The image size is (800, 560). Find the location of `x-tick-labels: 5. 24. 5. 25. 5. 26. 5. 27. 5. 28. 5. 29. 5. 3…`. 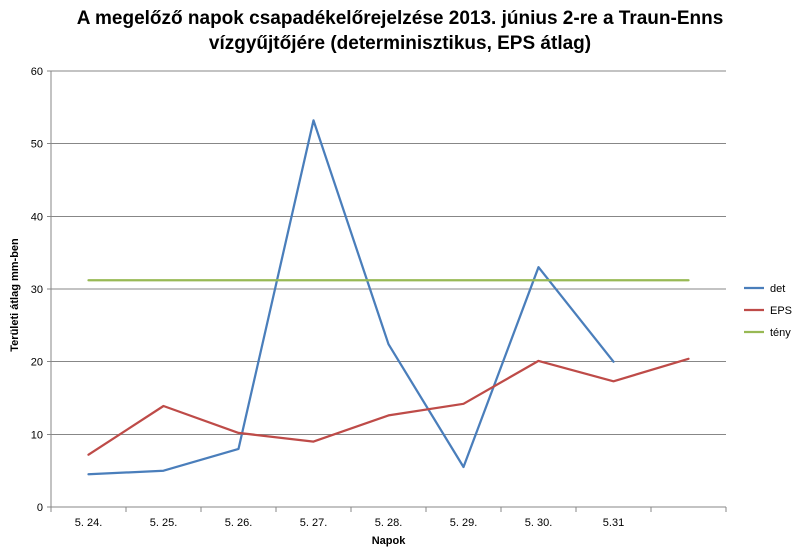

x-tick-labels: 5. 24. 5. 25. 5. 26. 5. 27. 5. 28. 5. 29. 5. 3… is located at coordinates (349, 523).